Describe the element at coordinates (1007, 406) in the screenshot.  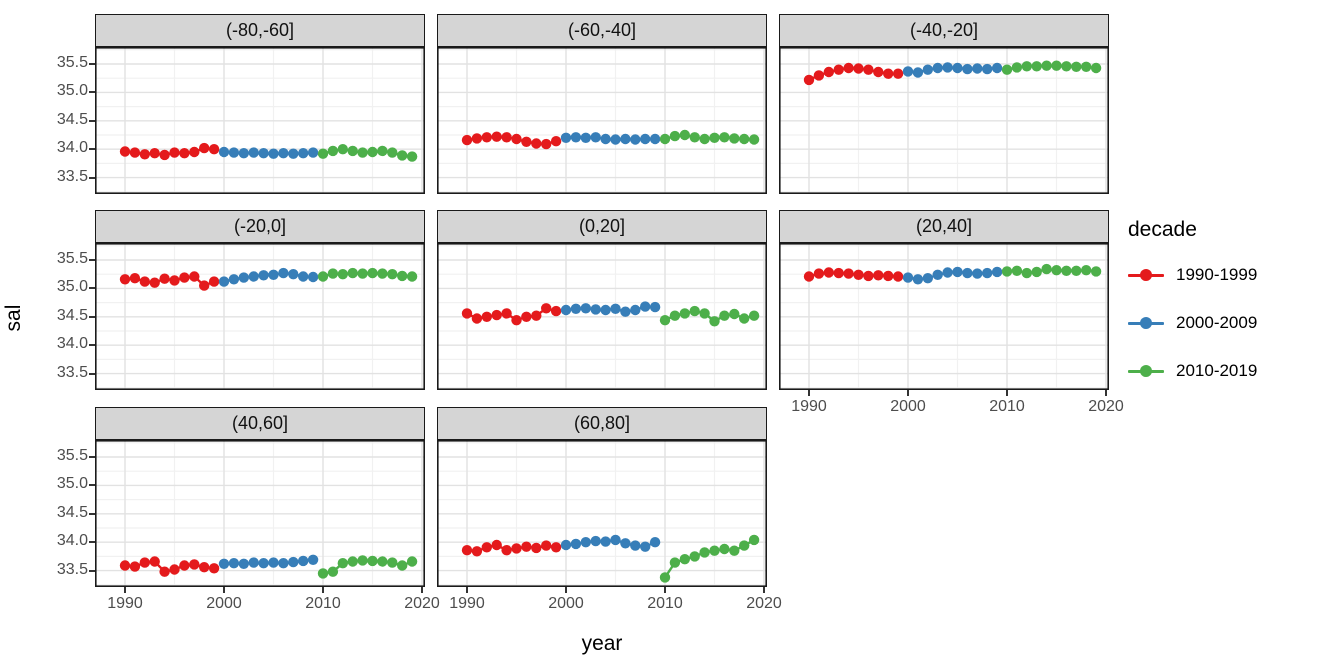
I see `x-axis-tick-label: 2010` at that location.